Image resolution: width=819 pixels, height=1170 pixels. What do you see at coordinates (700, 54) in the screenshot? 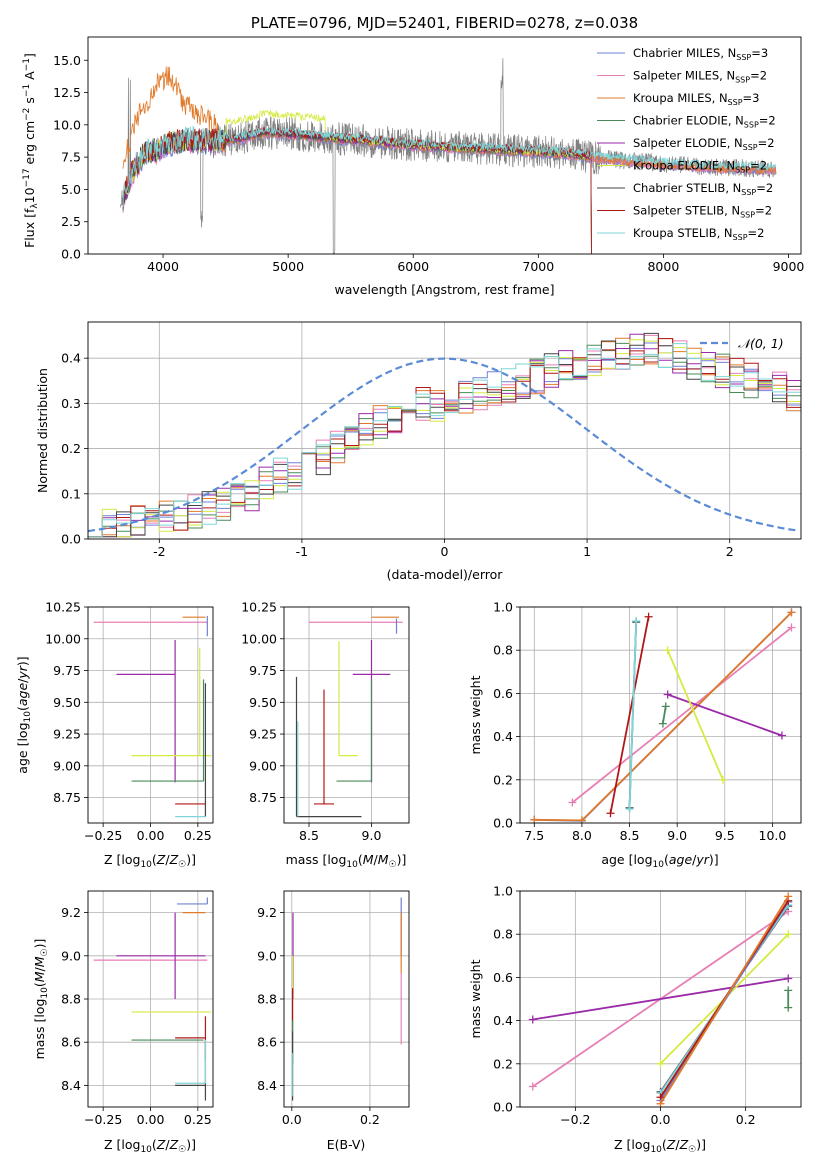
I see `legend-label: Chabrier MILES, NSSP=3` at bounding box center [700, 54].